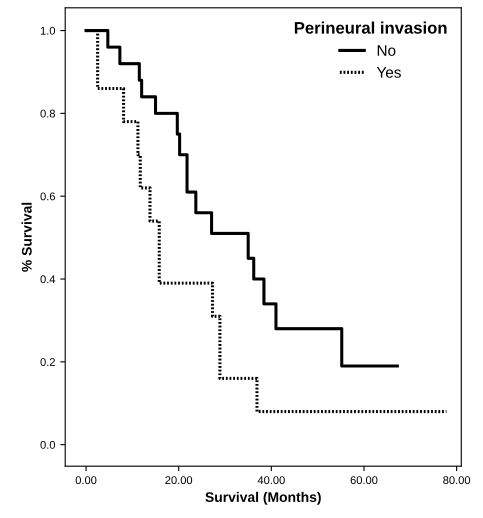 The width and height of the screenshot is (483, 518). I want to click on y-tick-label: 0.2, so click(47, 362).